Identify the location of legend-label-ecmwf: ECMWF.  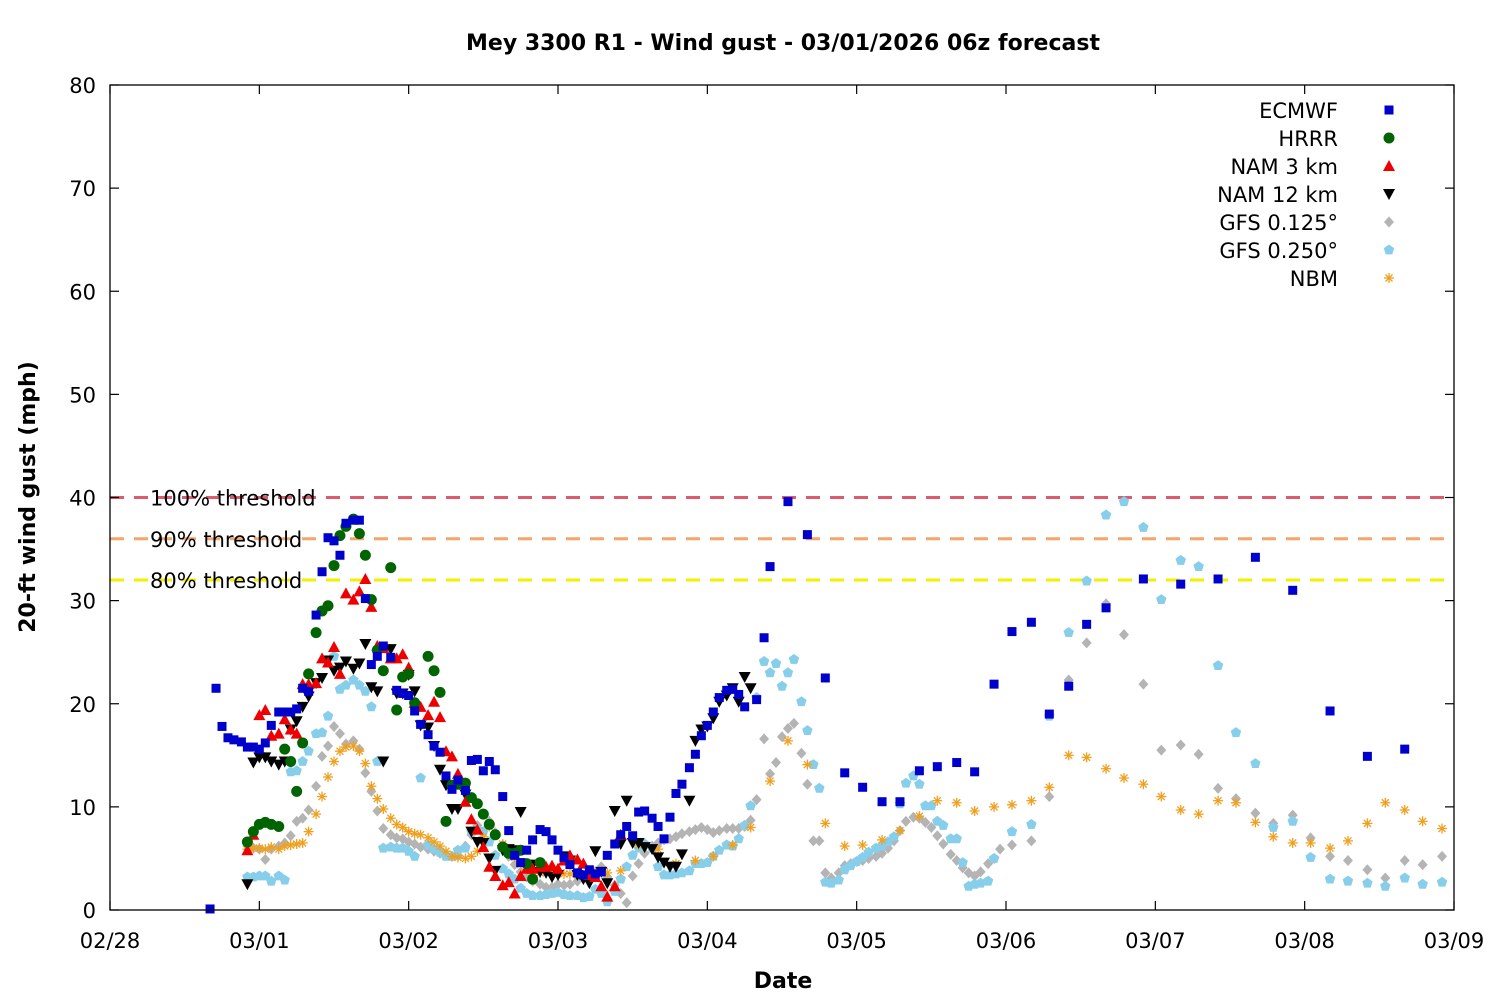
(1298, 111).